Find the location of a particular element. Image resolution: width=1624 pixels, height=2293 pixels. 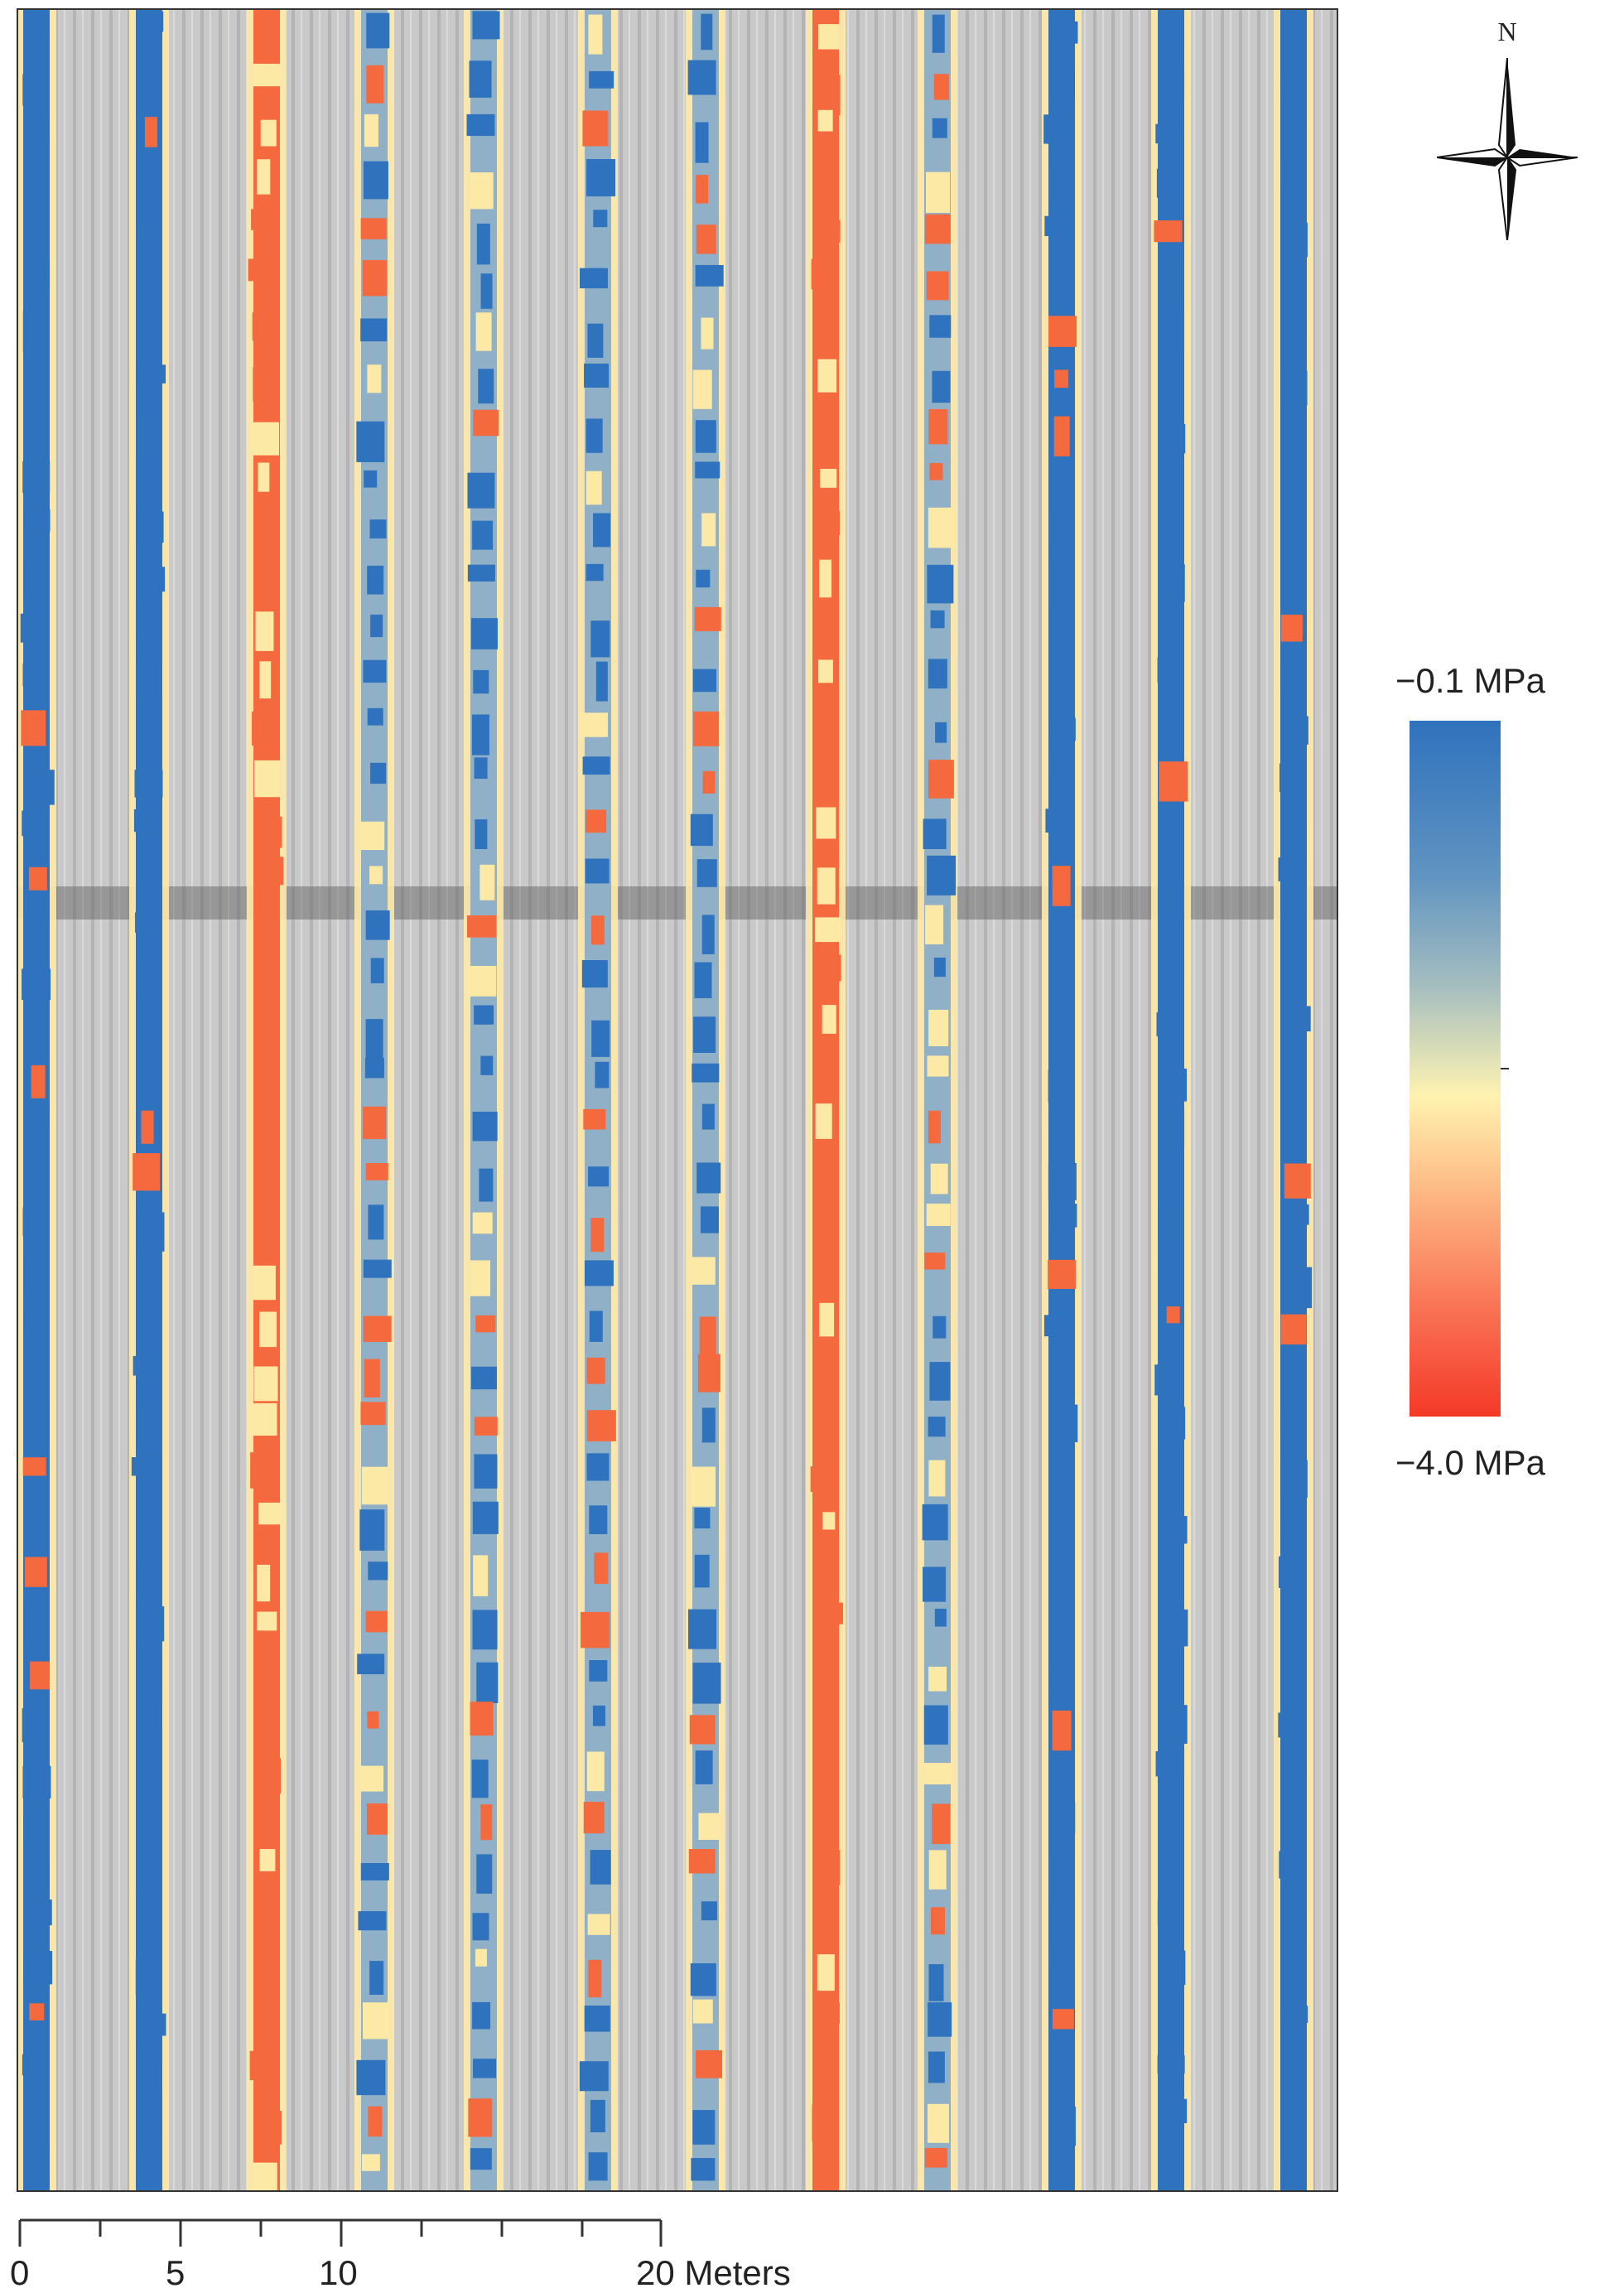

legend-tick is located at coordinates (1505, 1068).